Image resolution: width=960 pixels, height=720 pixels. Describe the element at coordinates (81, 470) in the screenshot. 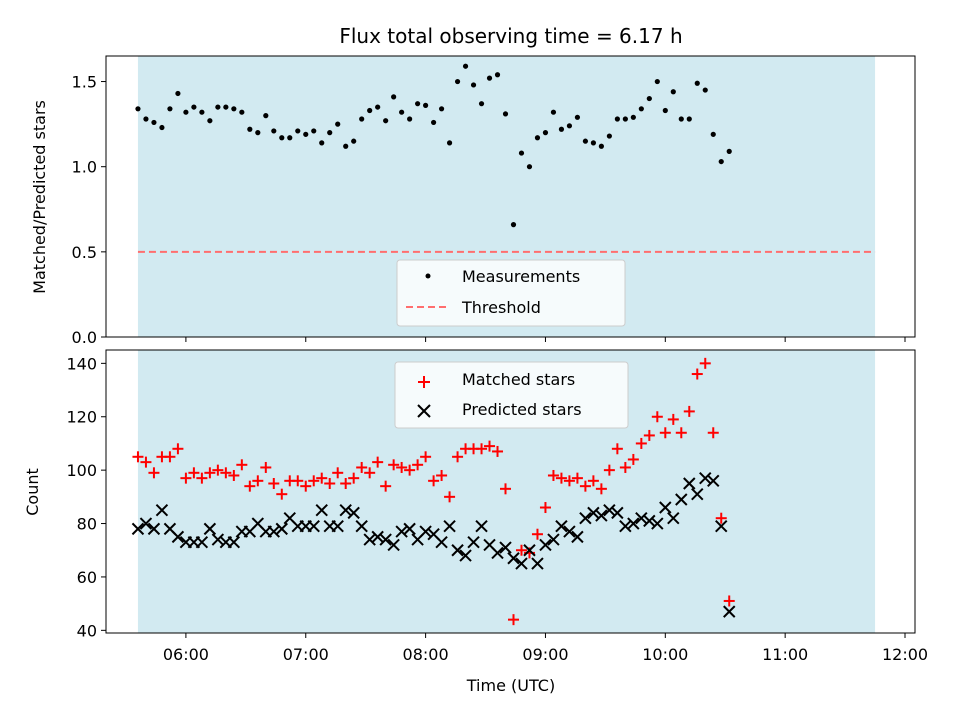

I see `bottom-ytick-label: 100` at that location.